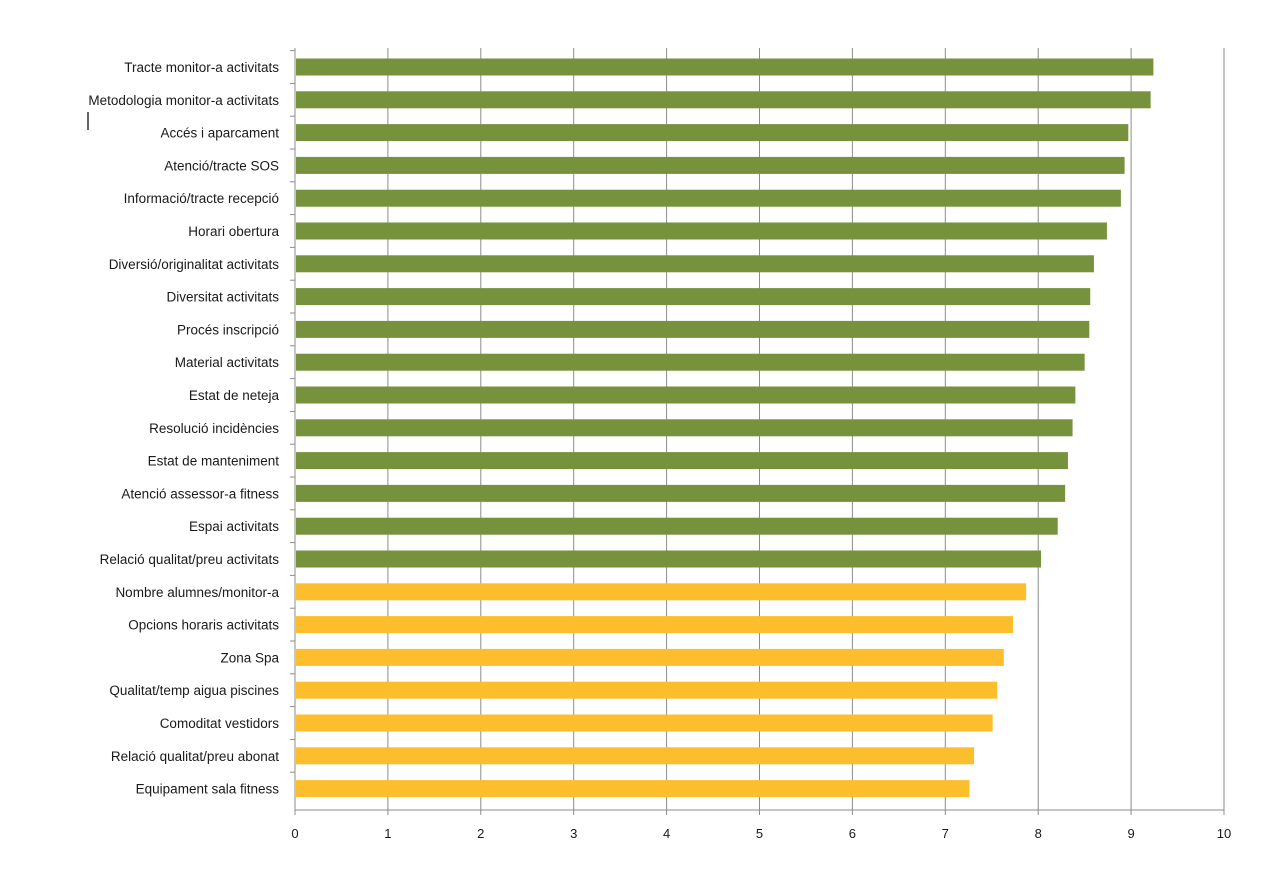 The image size is (1280, 873). Describe the element at coordinates (666, 833) in the screenshot. I see `x-tick-label: 4` at that location.